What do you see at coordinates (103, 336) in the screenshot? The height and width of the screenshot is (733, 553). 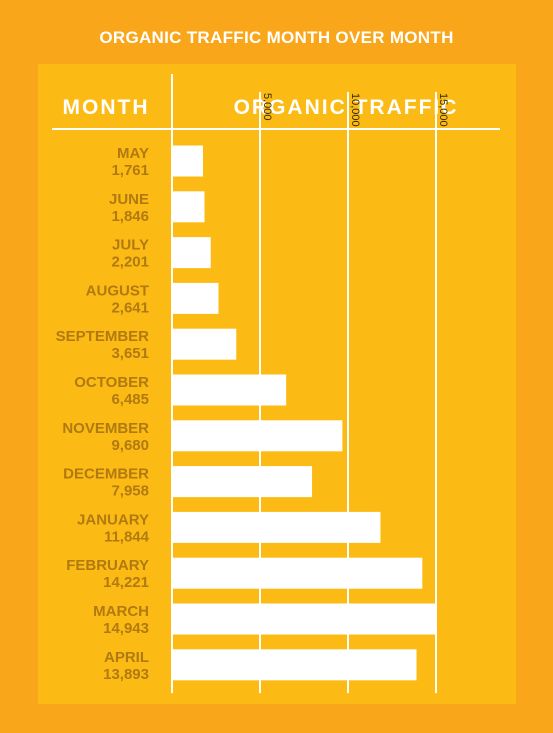 I see `category-label: SEPTEMBER` at bounding box center [103, 336].